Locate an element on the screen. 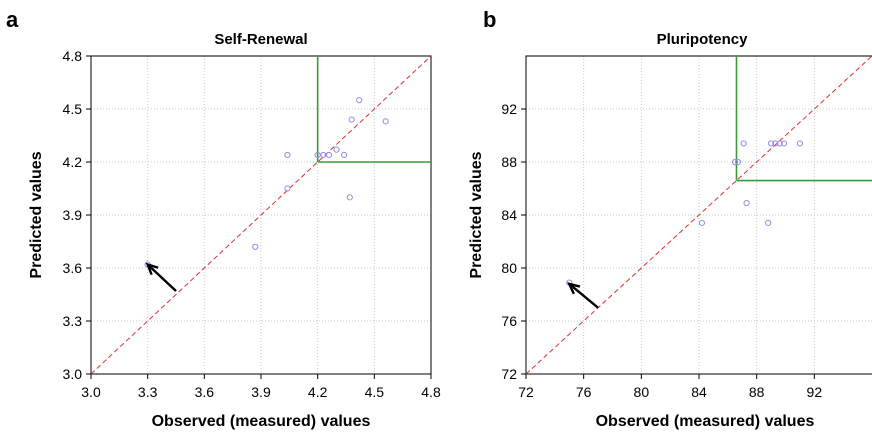 The width and height of the screenshot is (872, 435). panel-label-a: a is located at coordinates (12, 19).